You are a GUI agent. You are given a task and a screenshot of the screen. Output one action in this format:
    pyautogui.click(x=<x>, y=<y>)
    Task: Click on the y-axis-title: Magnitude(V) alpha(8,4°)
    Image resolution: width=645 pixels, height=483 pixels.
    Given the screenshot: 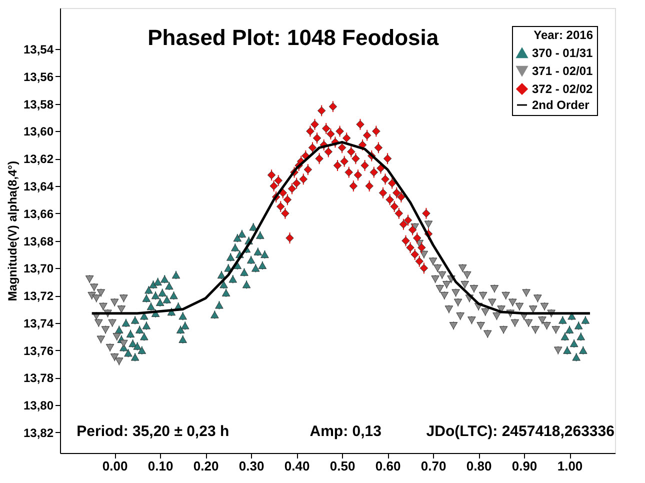 What is the action you would take?
    pyautogui.click(x=12, y=231)
    